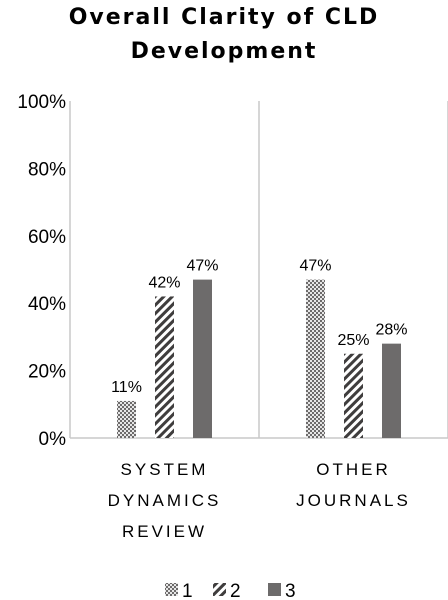 The image size is (448, 600). I want to click on y-tick-label: 100%, so click(41, 102).